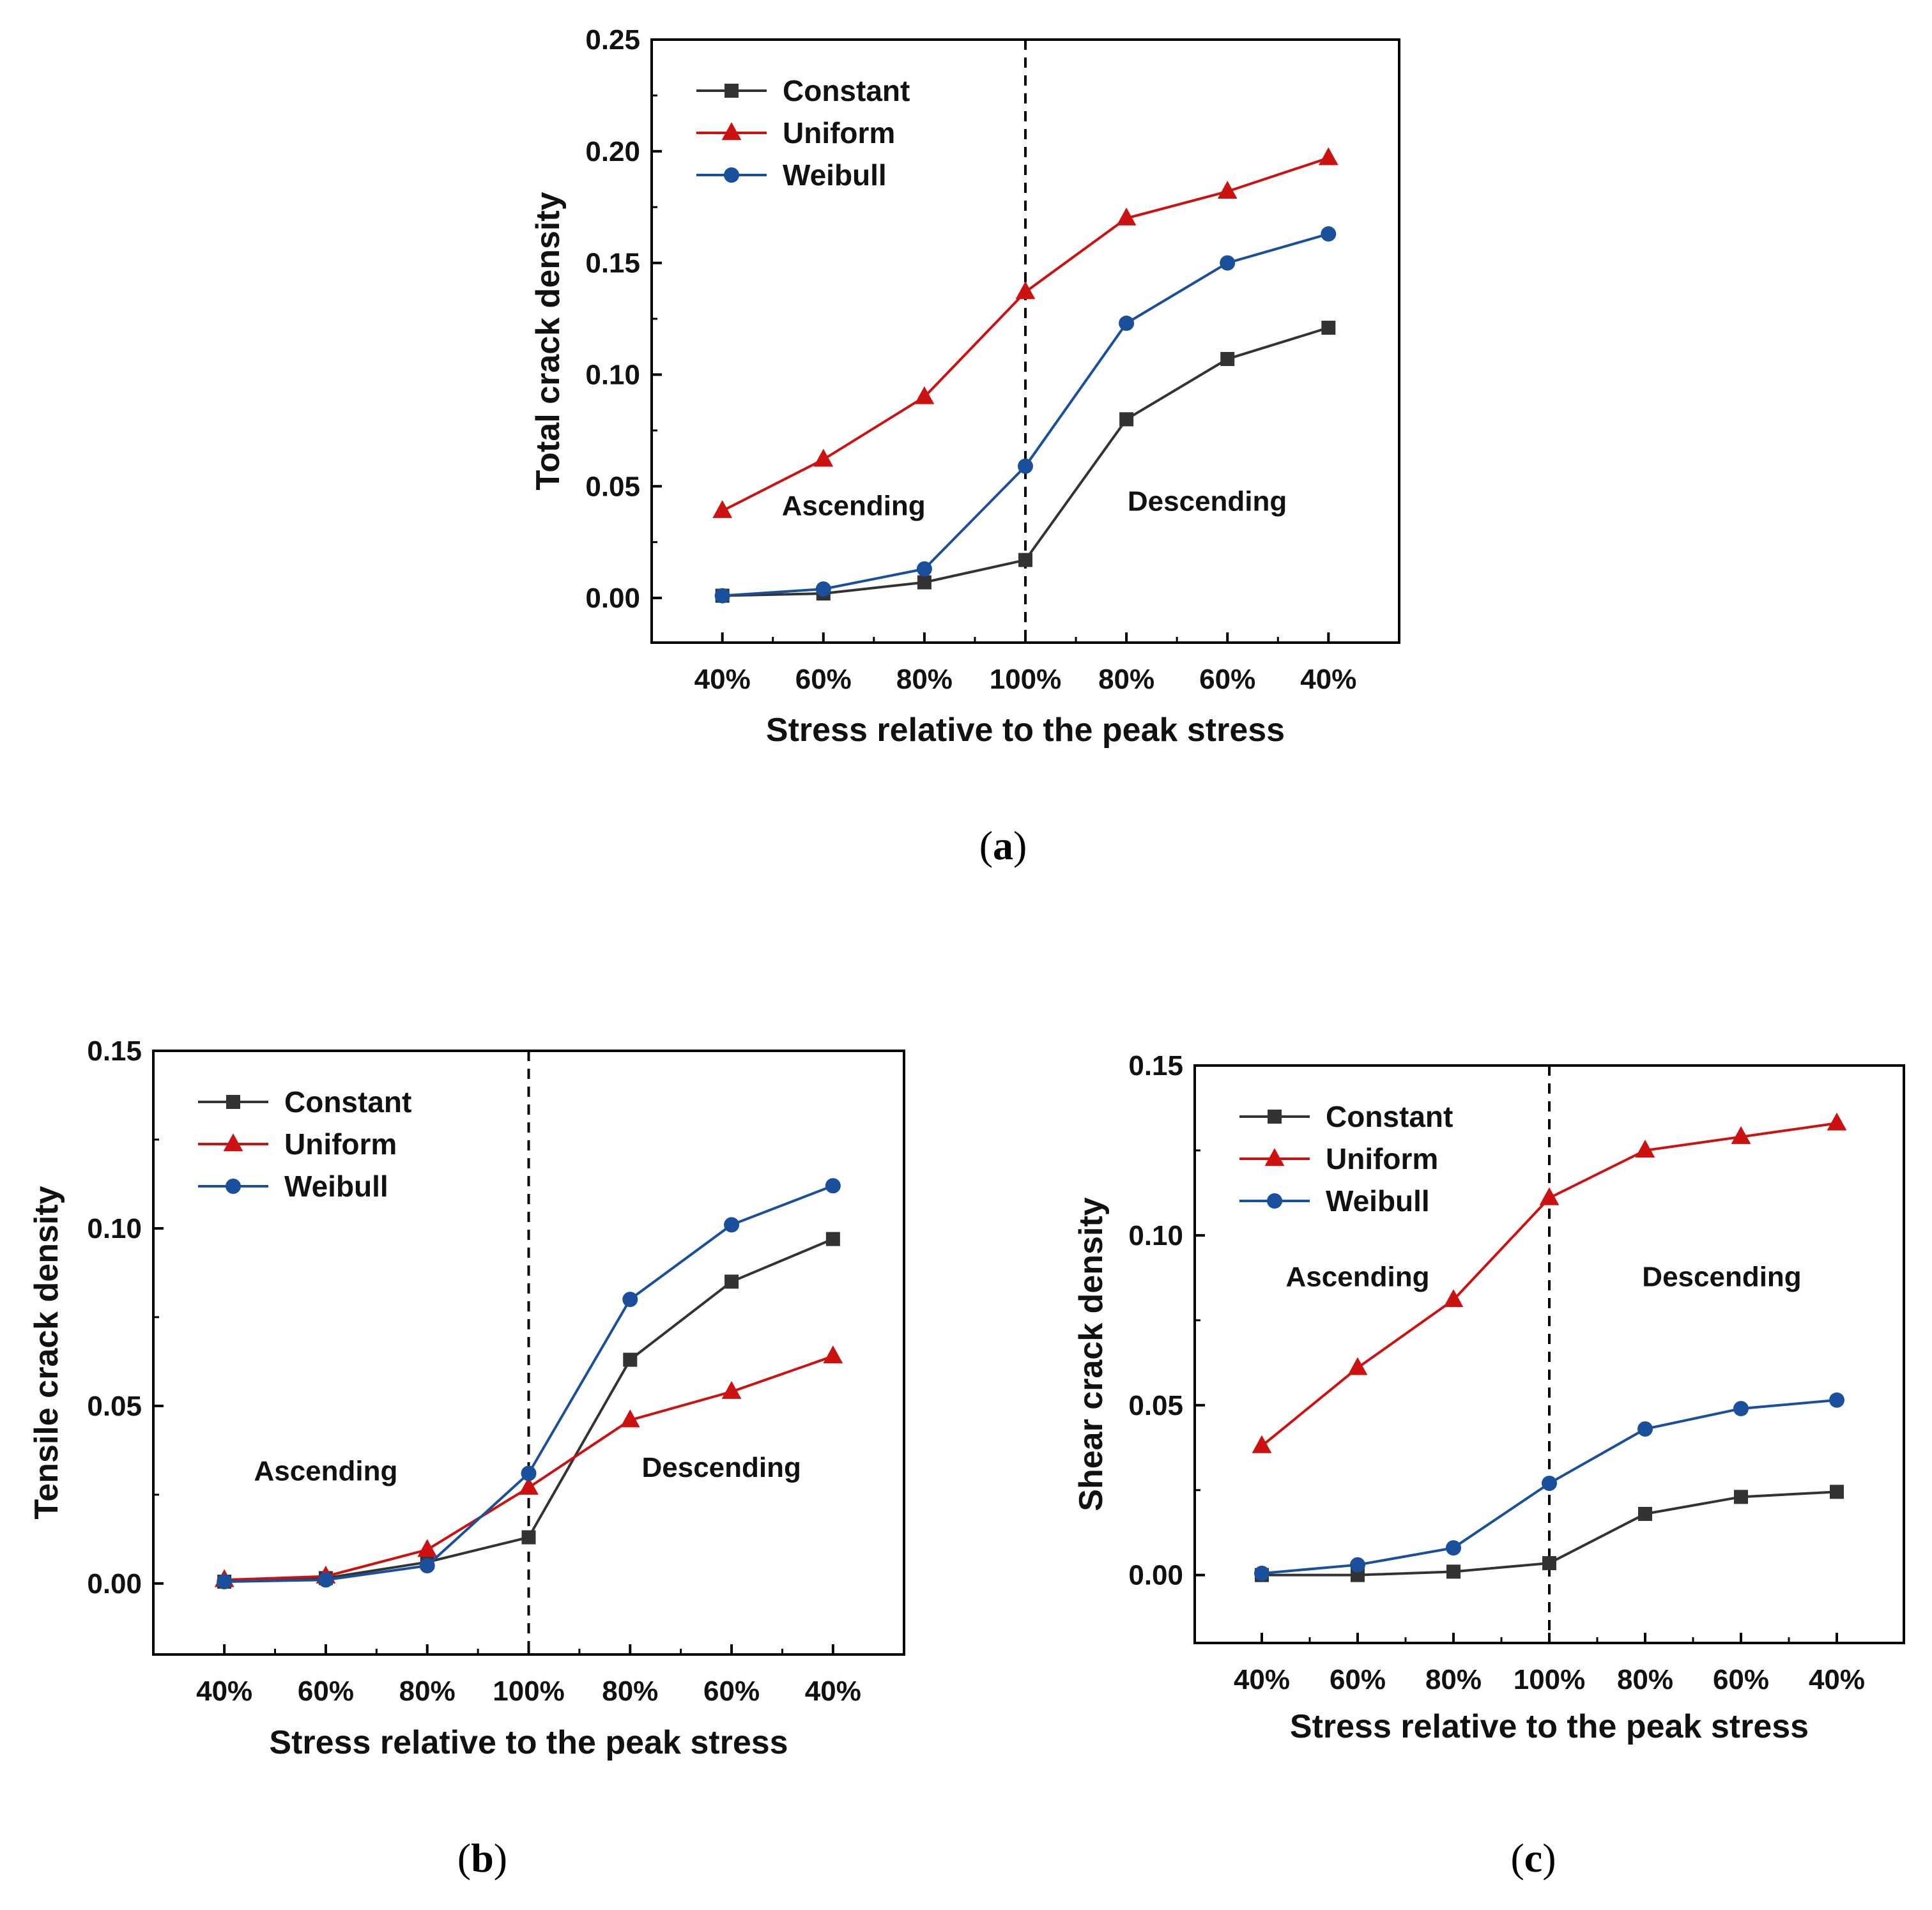 The width and height of the screenshot is (1932, 1910). I want to click on panel-caption-letter: a, so click(1003, 845).